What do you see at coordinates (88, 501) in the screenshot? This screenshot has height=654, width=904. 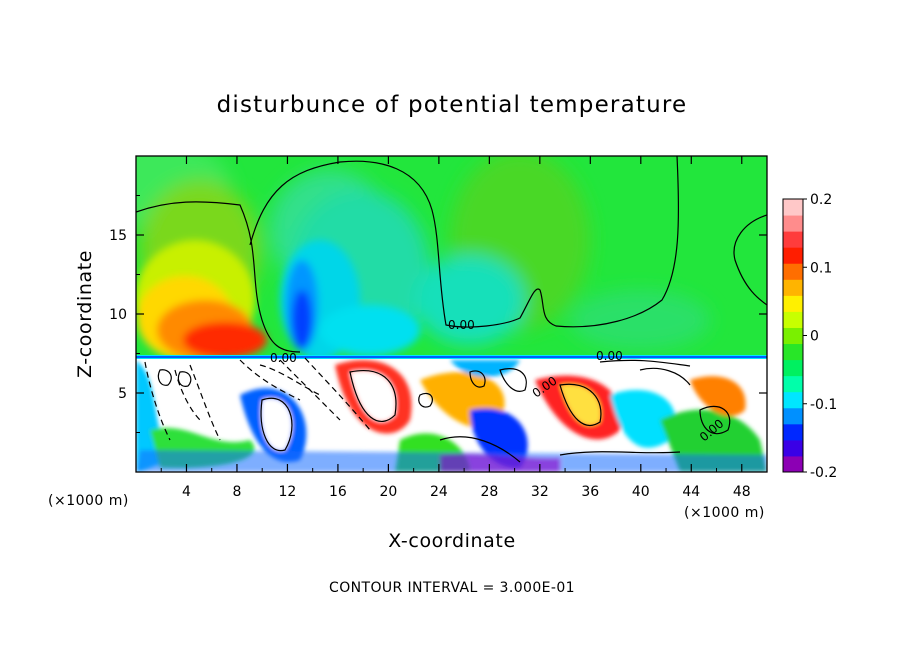 I see `x-unit-left: (×1000 m)` at bounding box center [88, 501].